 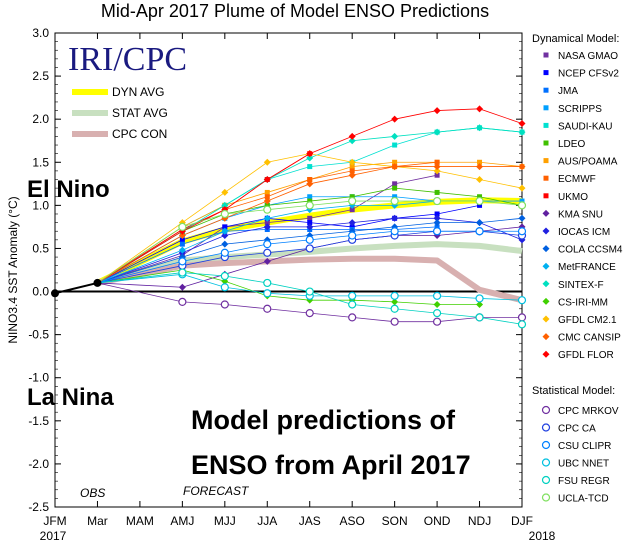 I want to click on dynamical-legend-label: SCRIPPS, so click(x=580, y=109).